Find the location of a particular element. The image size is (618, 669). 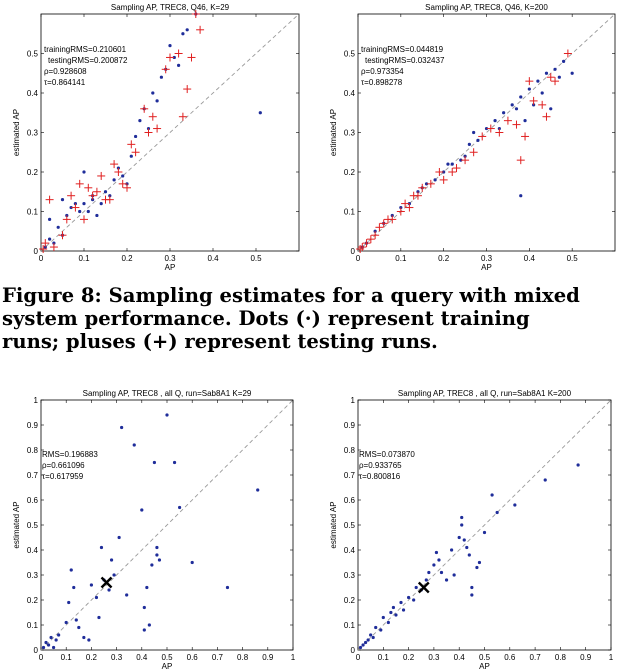

x-tick-label: 0.3 is located at coordinates (487, 258).